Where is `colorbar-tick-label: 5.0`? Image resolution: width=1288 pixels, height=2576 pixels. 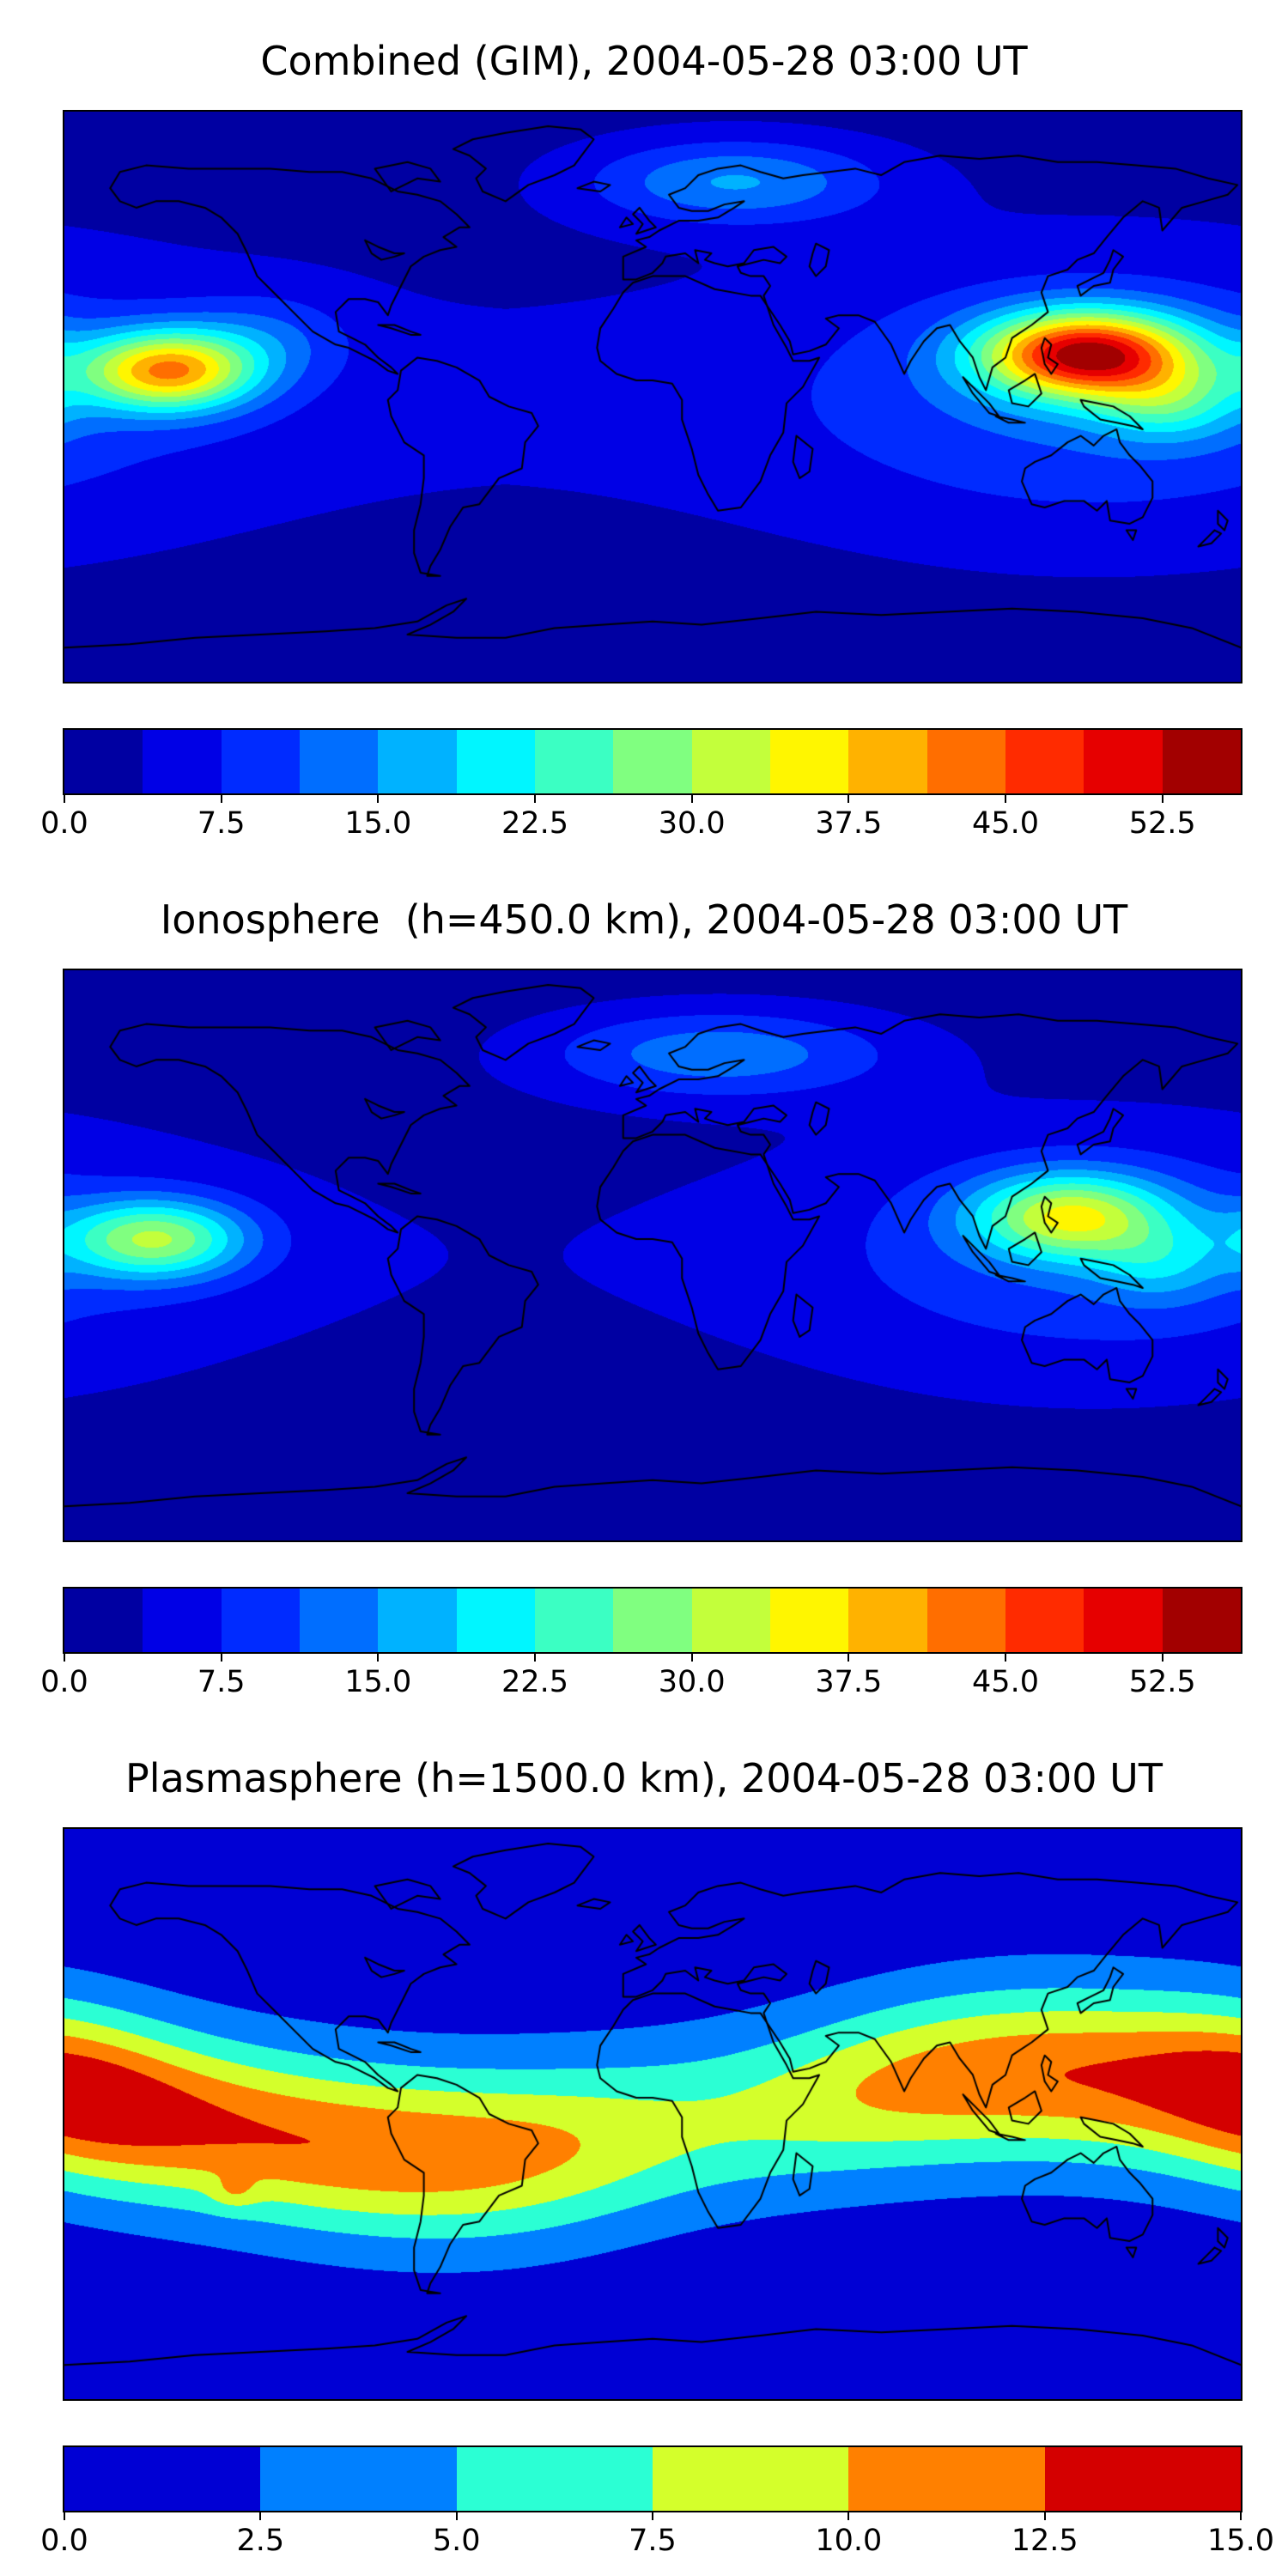 colorbar-tick-label: 5.0 is located at coordinates (457, 2541).